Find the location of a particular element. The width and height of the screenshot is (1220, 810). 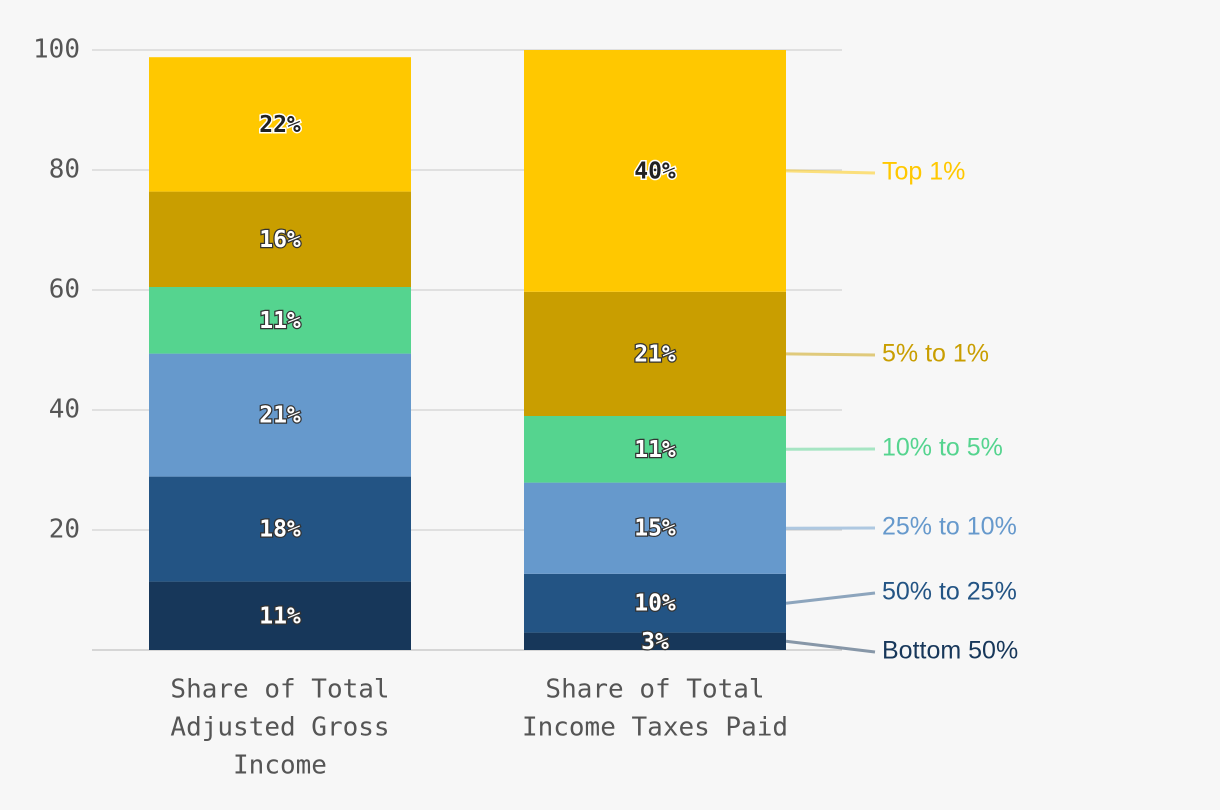

data-label: 3% is located at coordinates (655, 642).